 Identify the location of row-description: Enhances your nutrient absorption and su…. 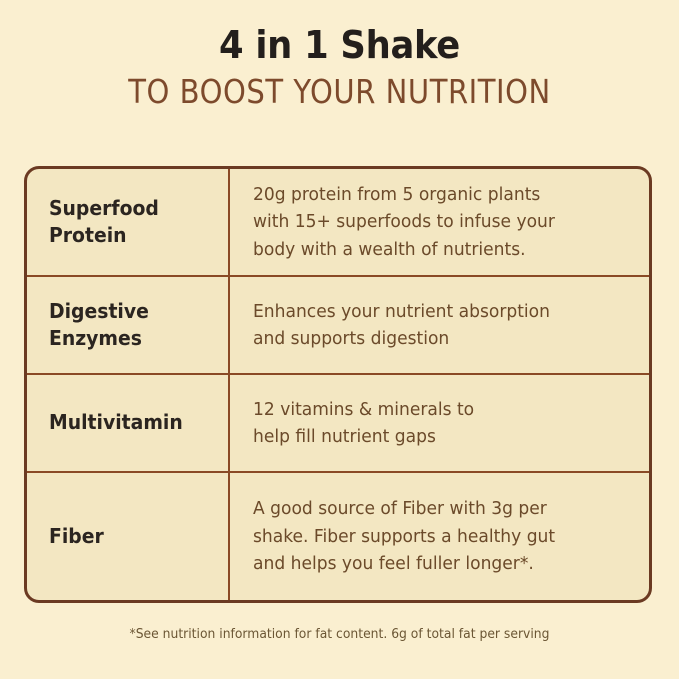
(401, 324).